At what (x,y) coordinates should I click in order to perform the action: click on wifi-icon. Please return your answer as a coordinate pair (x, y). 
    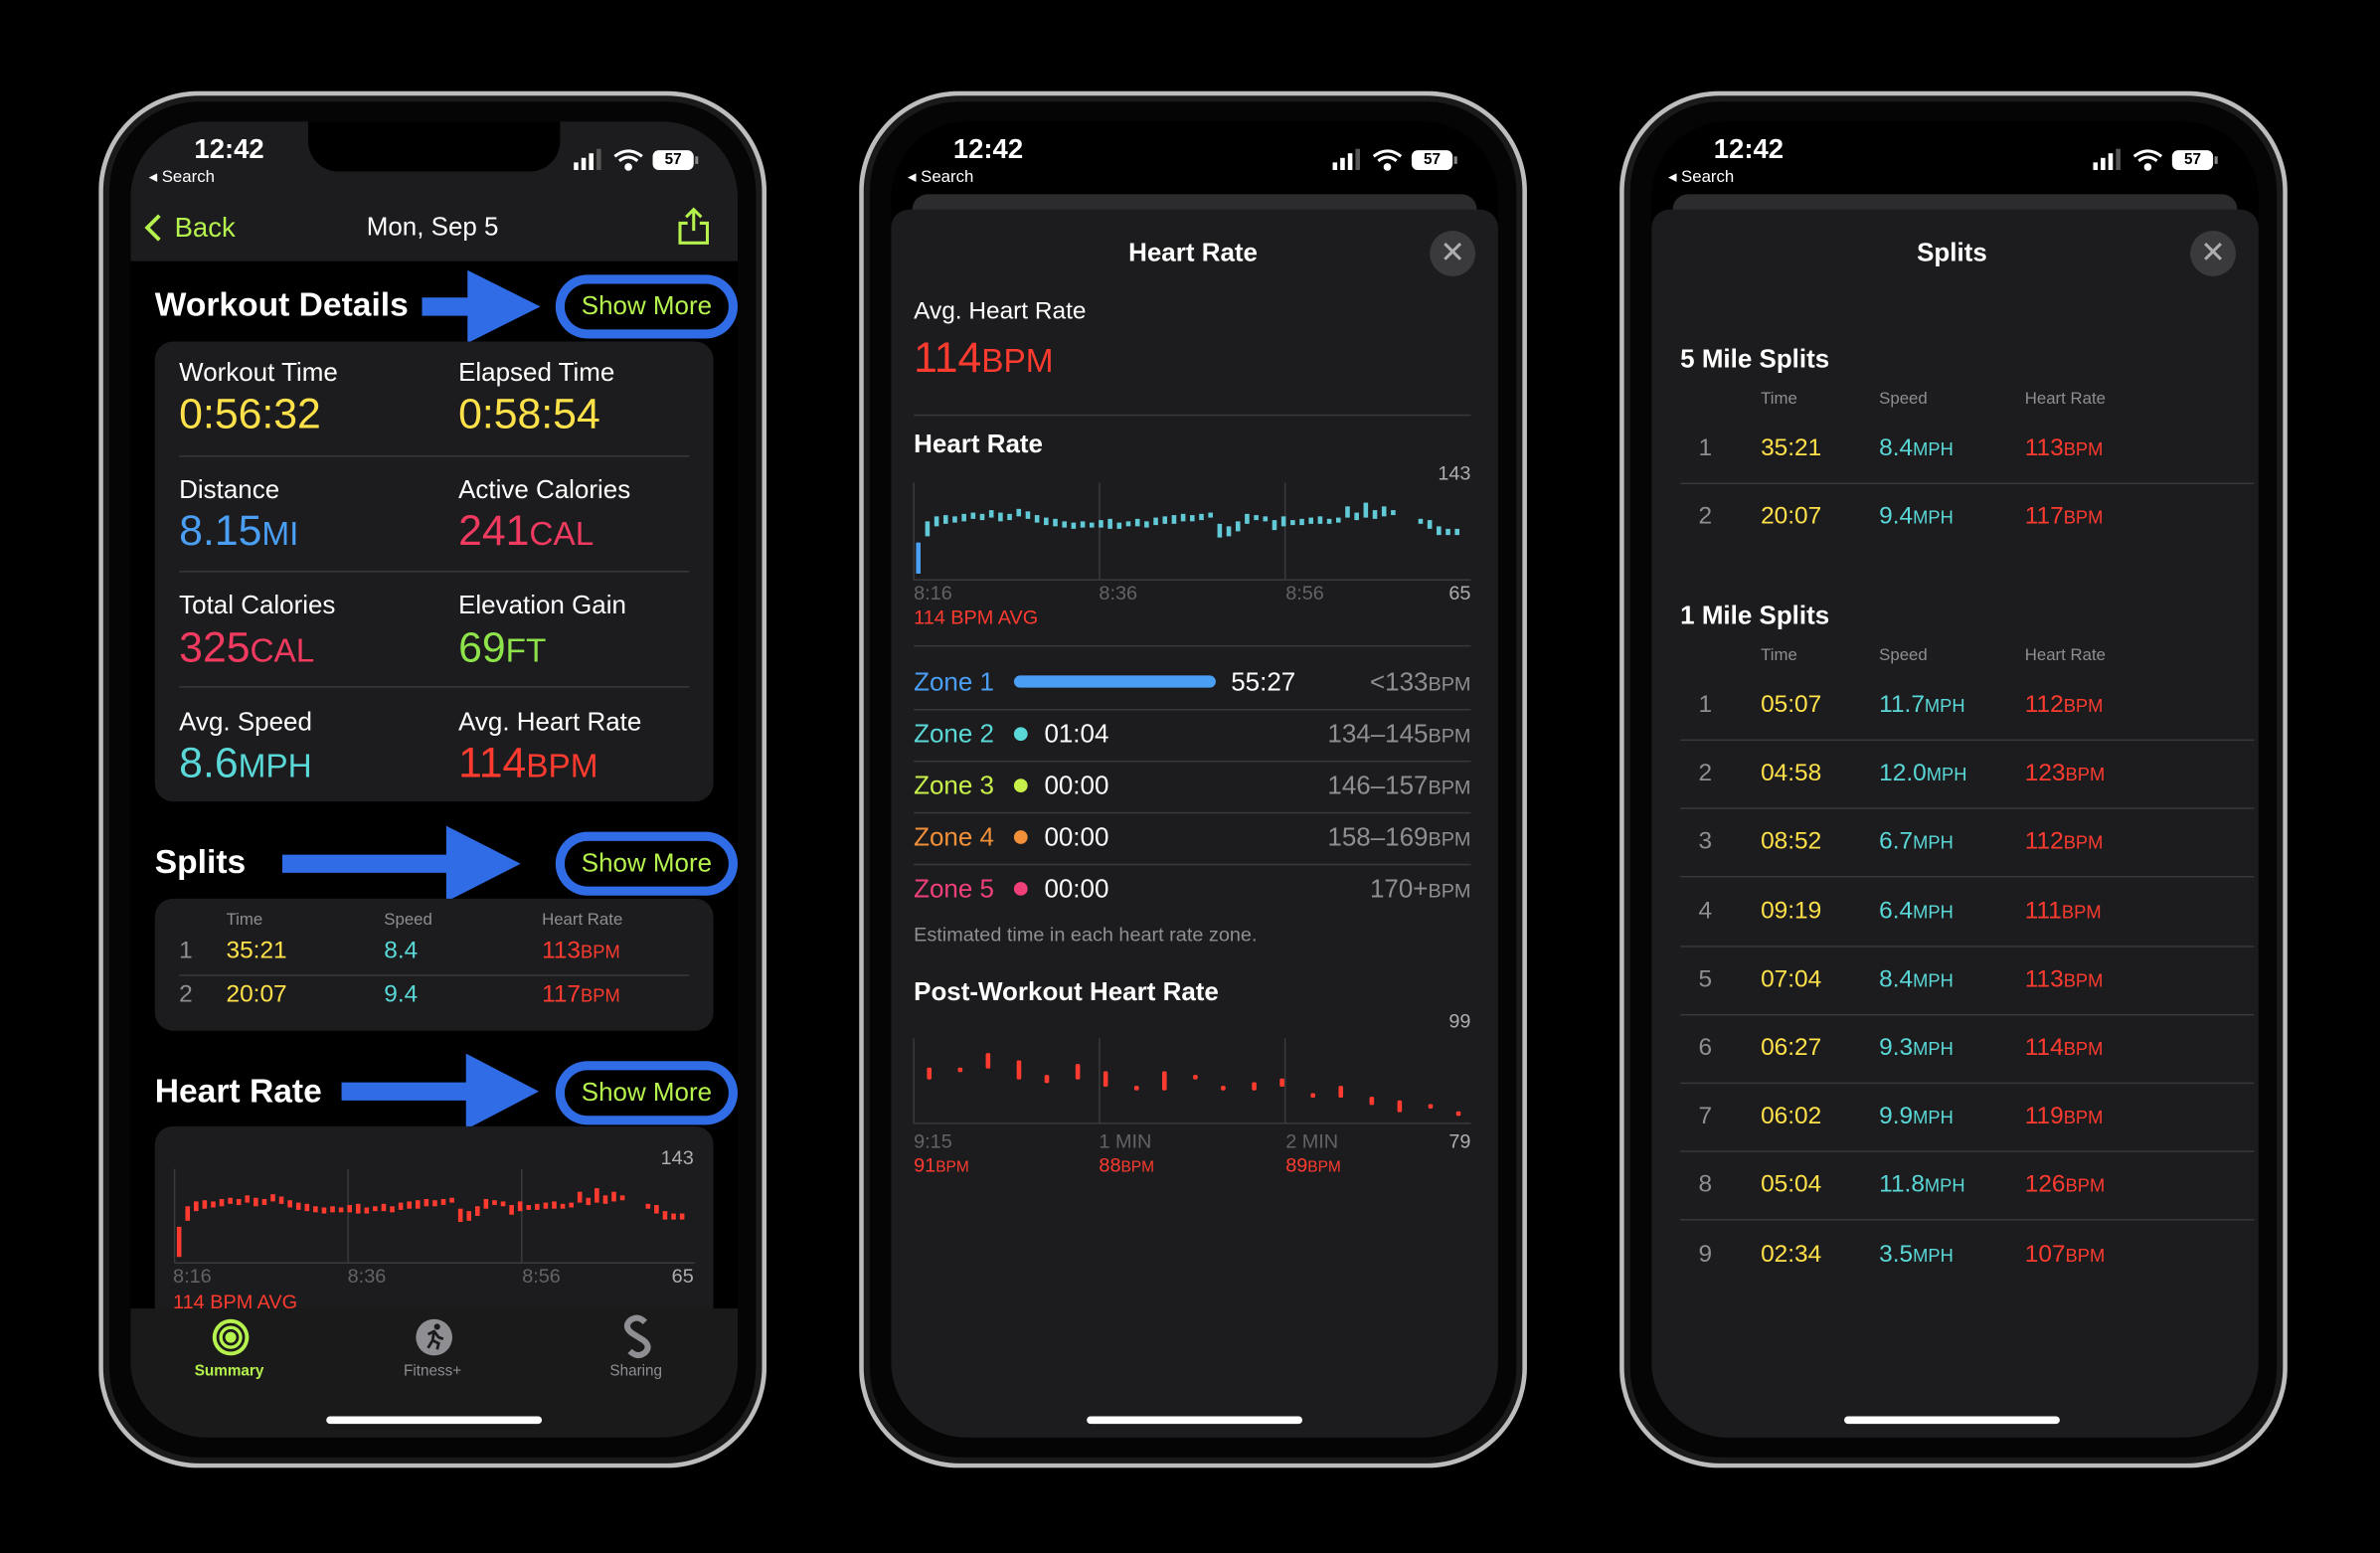
    Looking at the image, I should click on (628, 160).